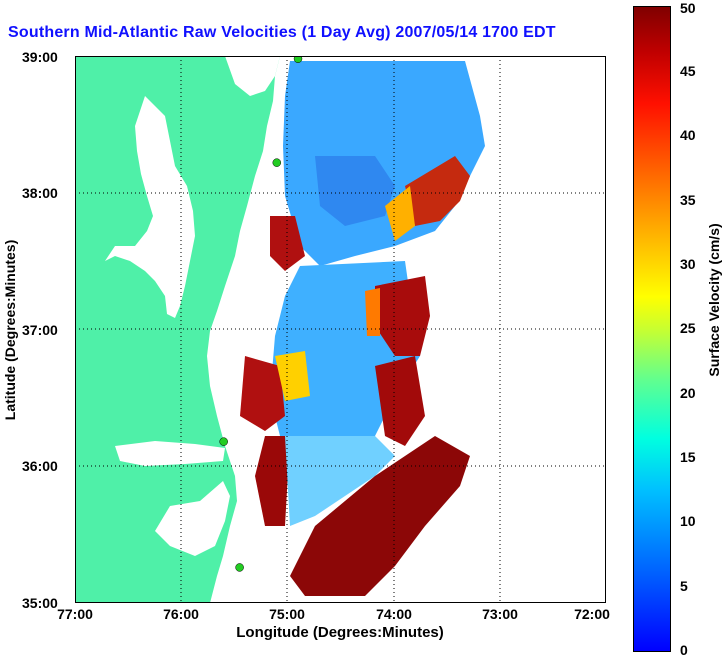  What do you see at coordinates (688, 200) in the screenshot?
I see `colorbar-tick-label: 35` at bounding box center [688, 200].